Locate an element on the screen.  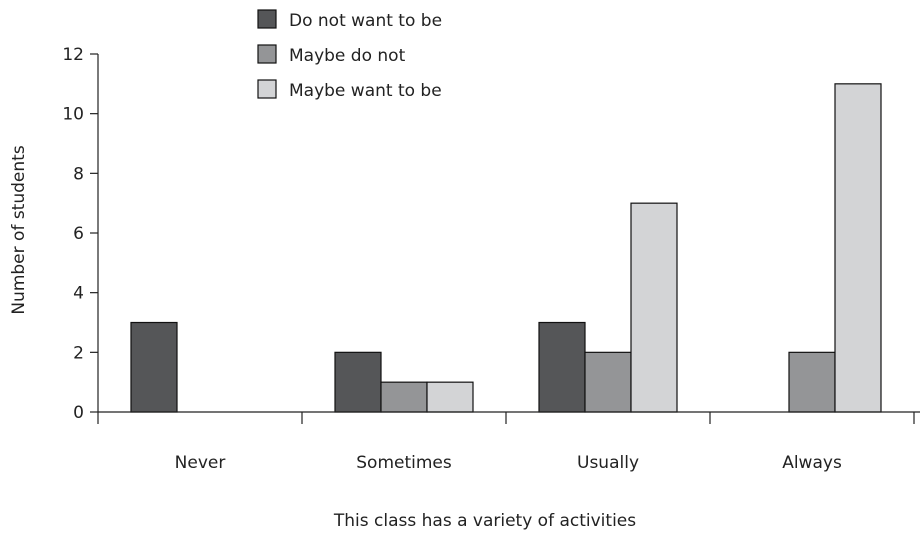
bar-always-maybe-do-not is located at coordinates (812, 382).